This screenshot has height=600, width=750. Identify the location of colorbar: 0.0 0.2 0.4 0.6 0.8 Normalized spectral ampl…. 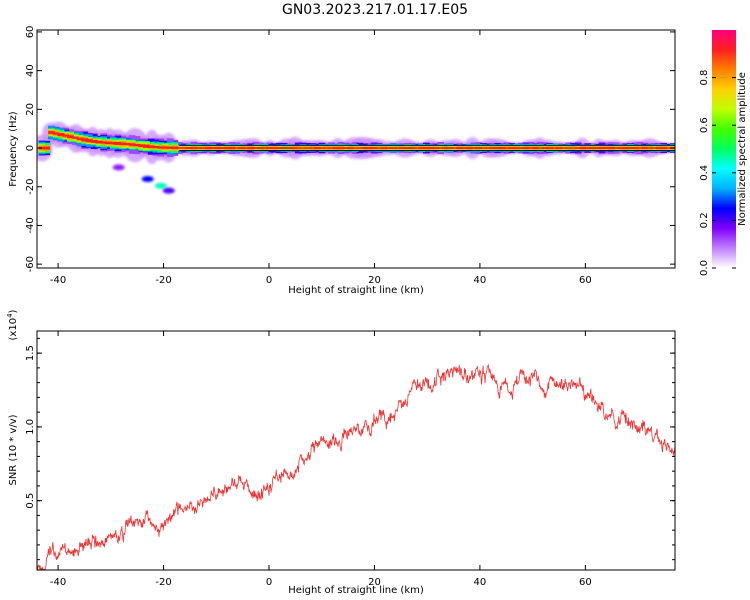
(723, 153).